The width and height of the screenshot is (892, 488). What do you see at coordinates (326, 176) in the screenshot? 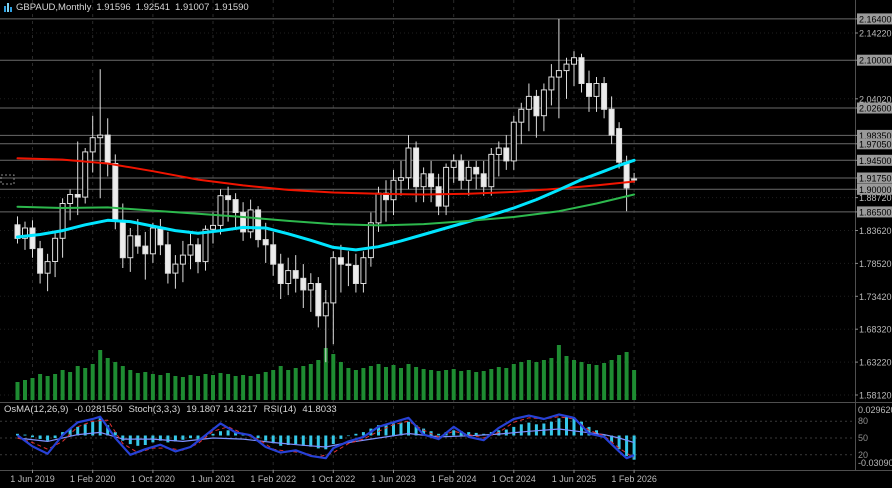
I see `ma-red-line` at bounding box center [326, 176].